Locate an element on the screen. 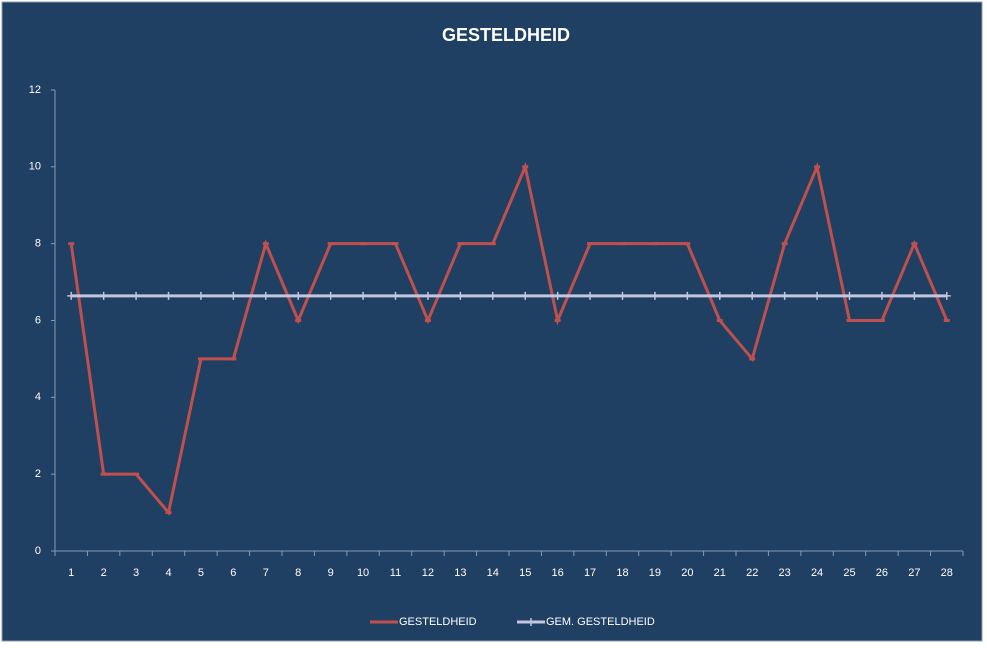 The image size is (987, 648). x-tick-label: 24 is located at coordinates (817, 573).